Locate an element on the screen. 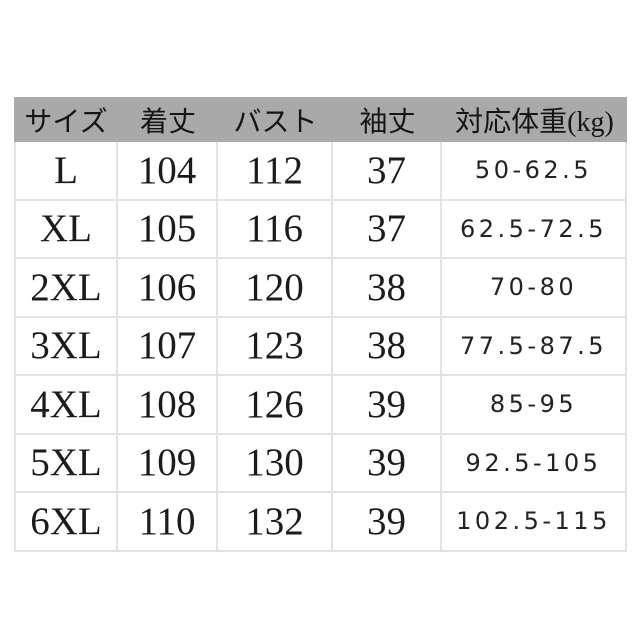  cell-weight: 102.5-115 is located at coordinates (534, 521).